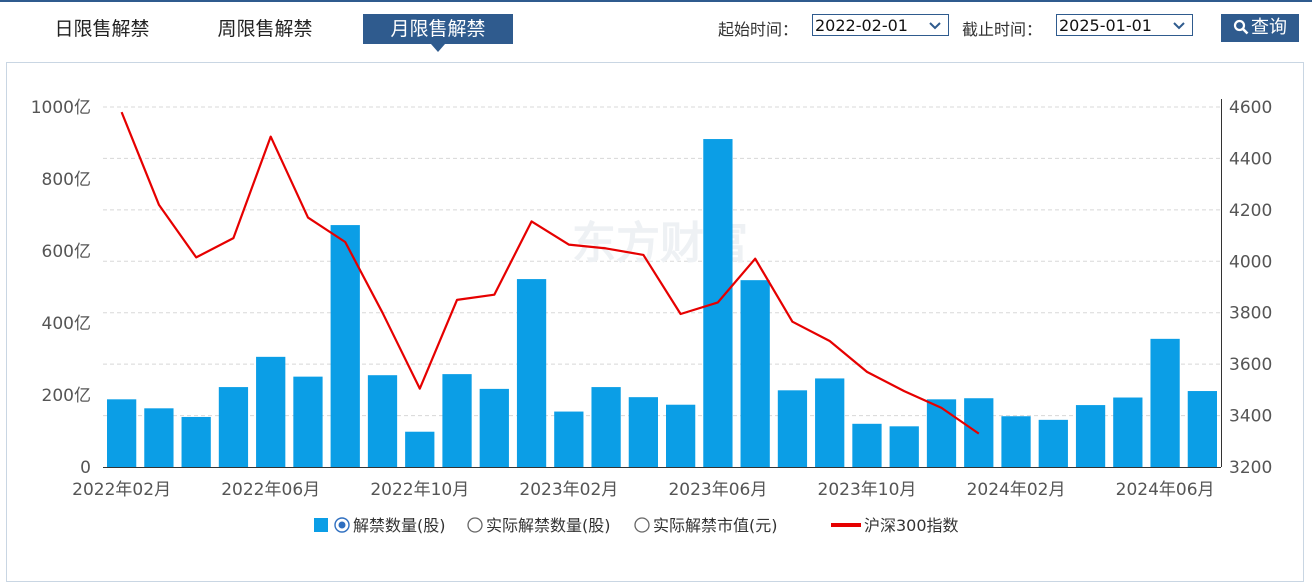 This screenshot has width=1312, height=588. Describe the element at coordinates (1250, 262) in the screenshot. I see `right-tick-label: 4000` at that location.